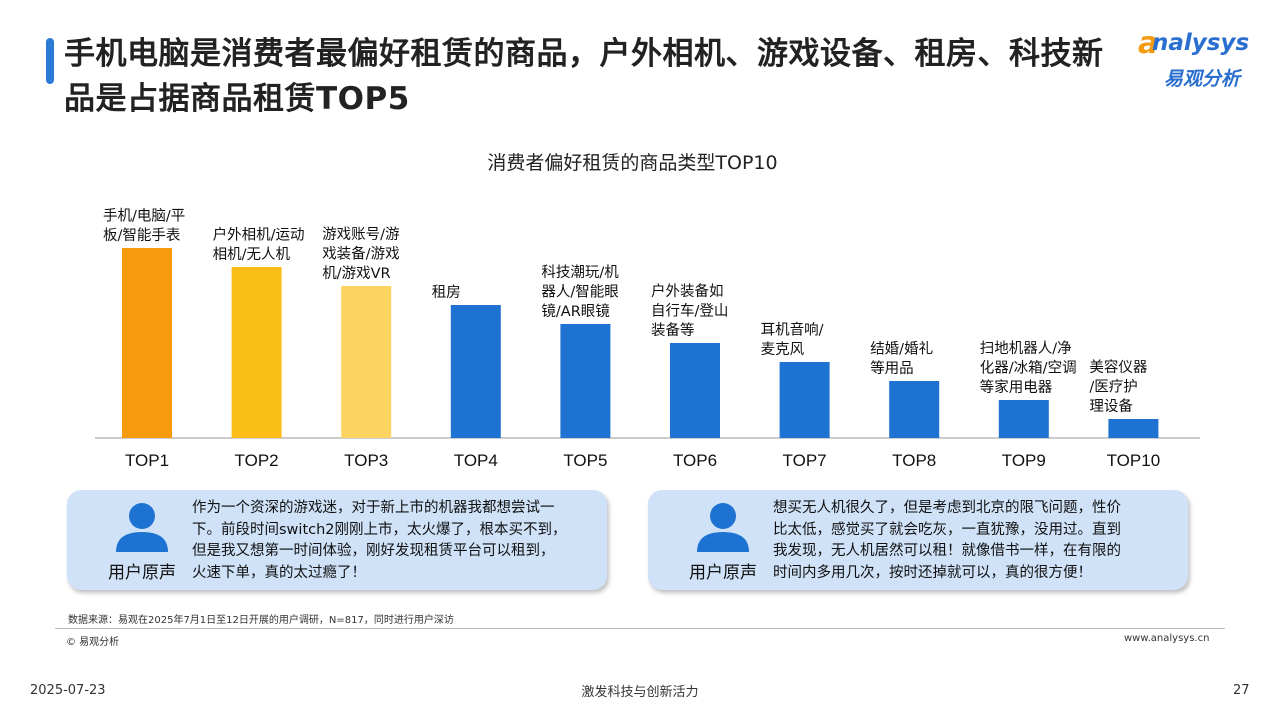  What do you see at coordinates (695, 460) in the screenshot?
I see `x-tick-label: TOP6` at bounding box center [695, 460].